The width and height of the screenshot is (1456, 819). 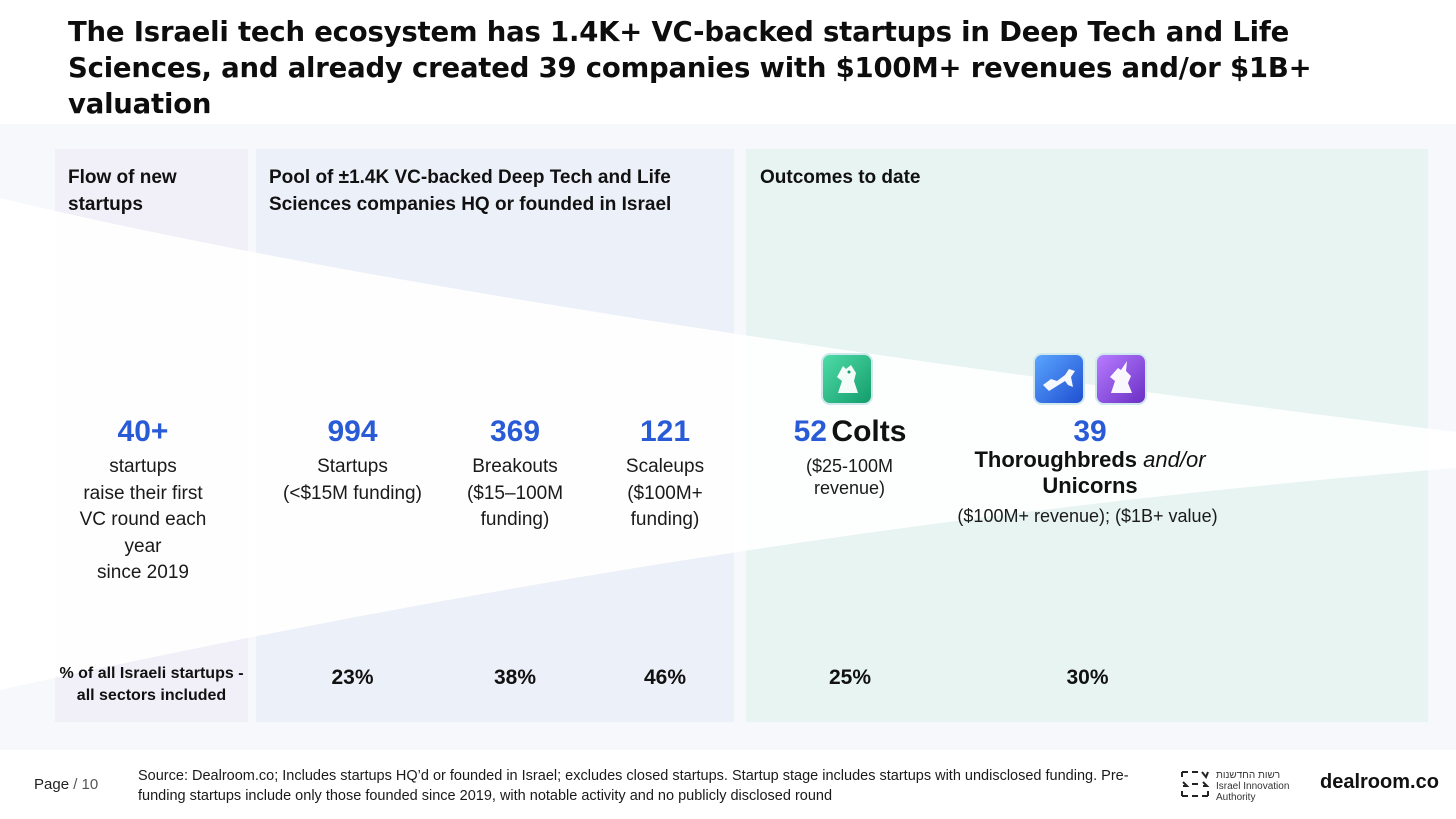 I want to click on thoroughbreds-detail: ($100M+ revenue); ($1B+ value), so click(x=1087, y=516).